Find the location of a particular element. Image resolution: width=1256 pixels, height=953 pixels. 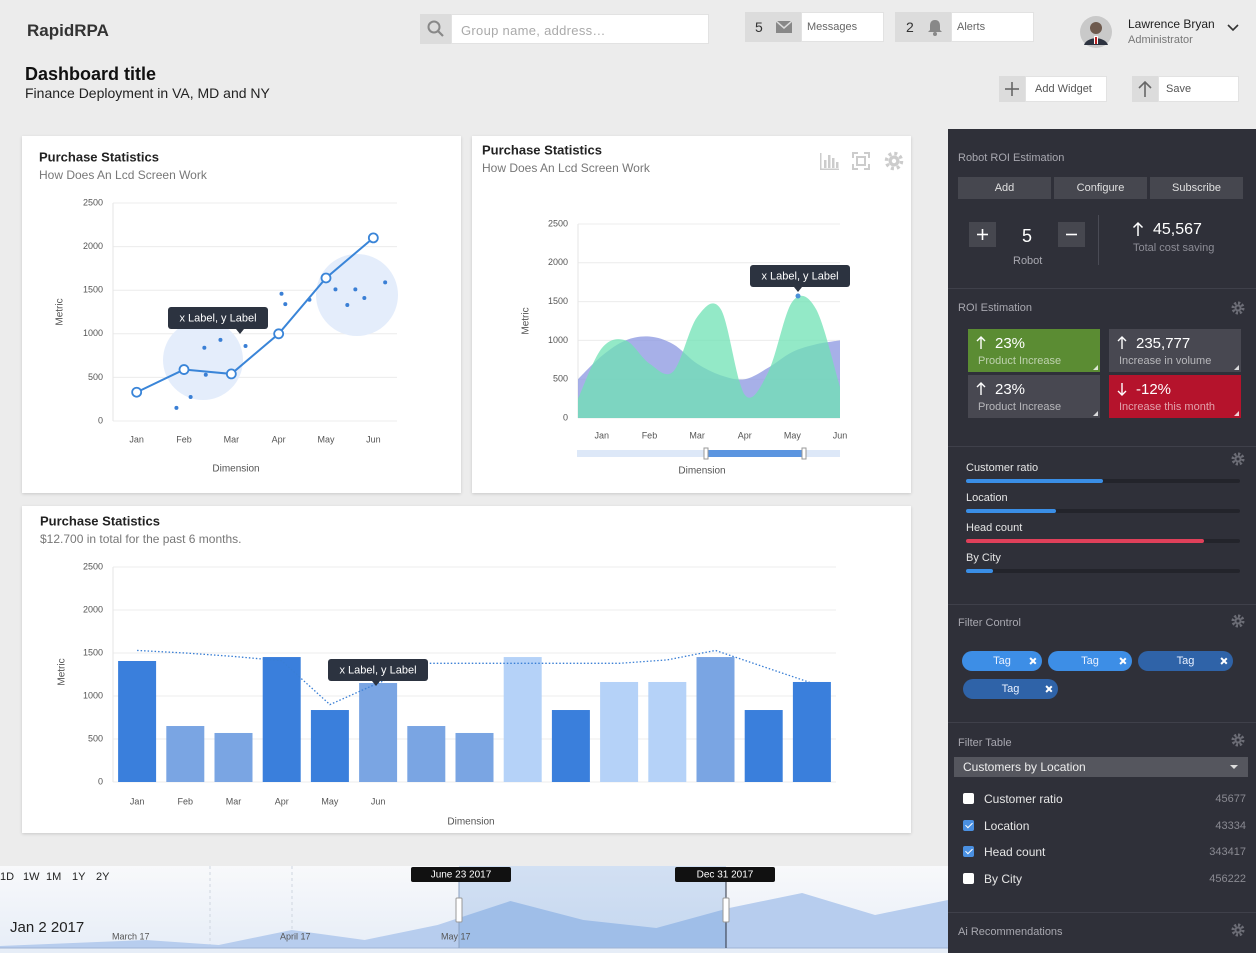

save-button: Save is located at coordinates (1185, 89).